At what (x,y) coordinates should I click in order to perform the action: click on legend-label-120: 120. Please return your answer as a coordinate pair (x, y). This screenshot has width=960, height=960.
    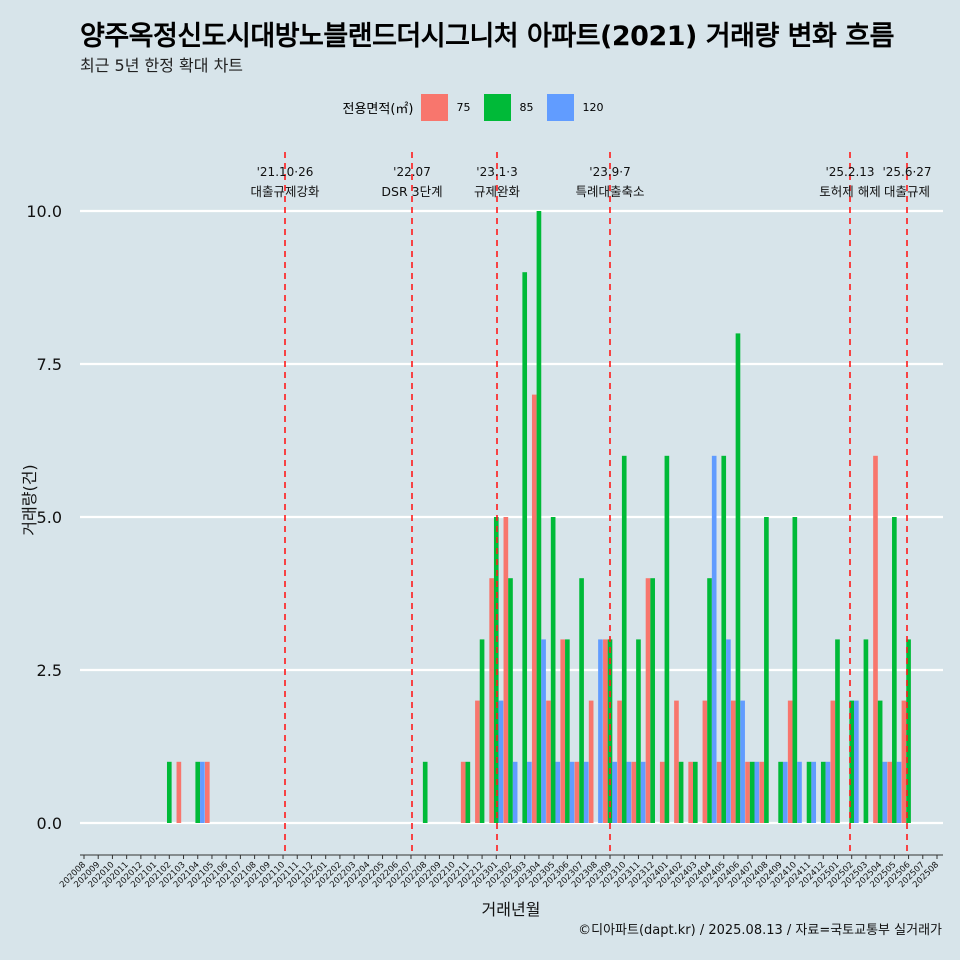
    Looking at the image, I should click on (593, 107).